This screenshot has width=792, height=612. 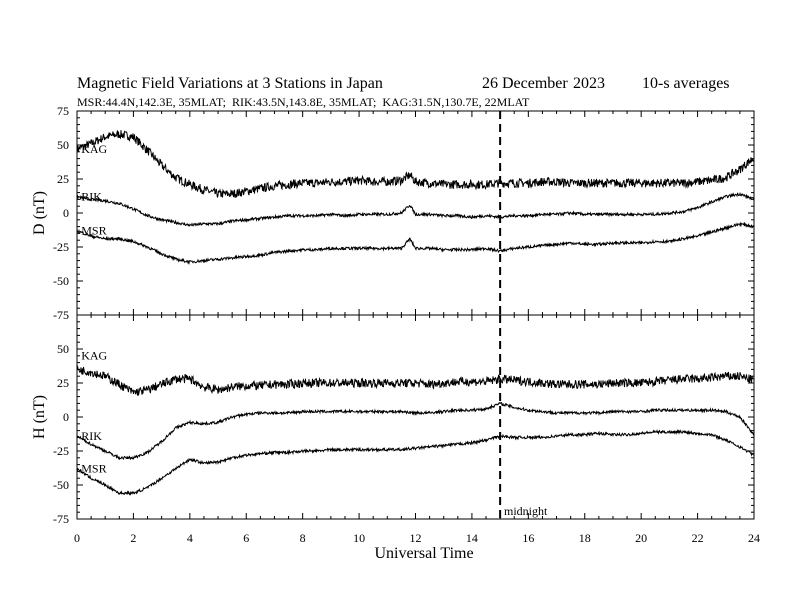 I want to click on chart-date: 26 December, so click(x=525, y=83).